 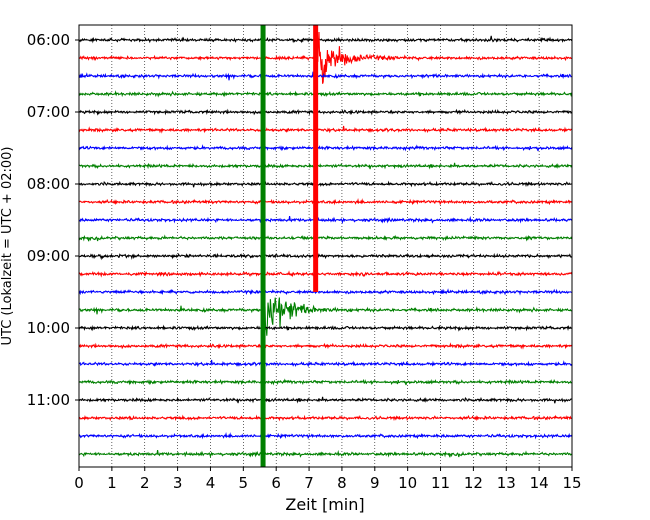 I want to click on x-tick-label: 8, so click(x=342, y=483).